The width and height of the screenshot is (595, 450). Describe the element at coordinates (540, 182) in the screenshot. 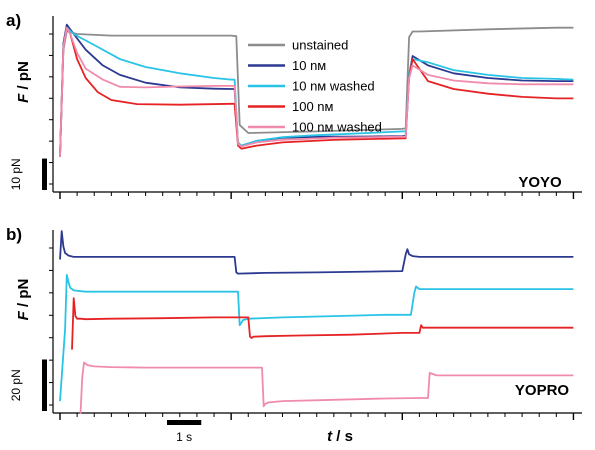

I see `dye-label: YOYO` at that location.